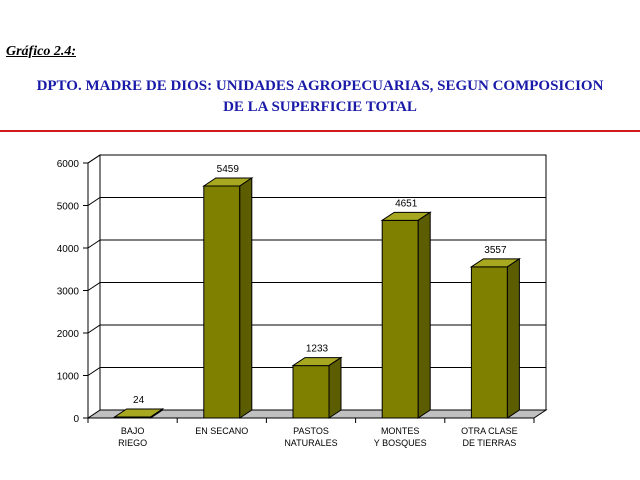 The height and width of the screenshot is (480, 640). What do you see at coordinates (68, 292) in the screenshot?
I see `y-tick-label: 3000` at bounding box center [68, 292].